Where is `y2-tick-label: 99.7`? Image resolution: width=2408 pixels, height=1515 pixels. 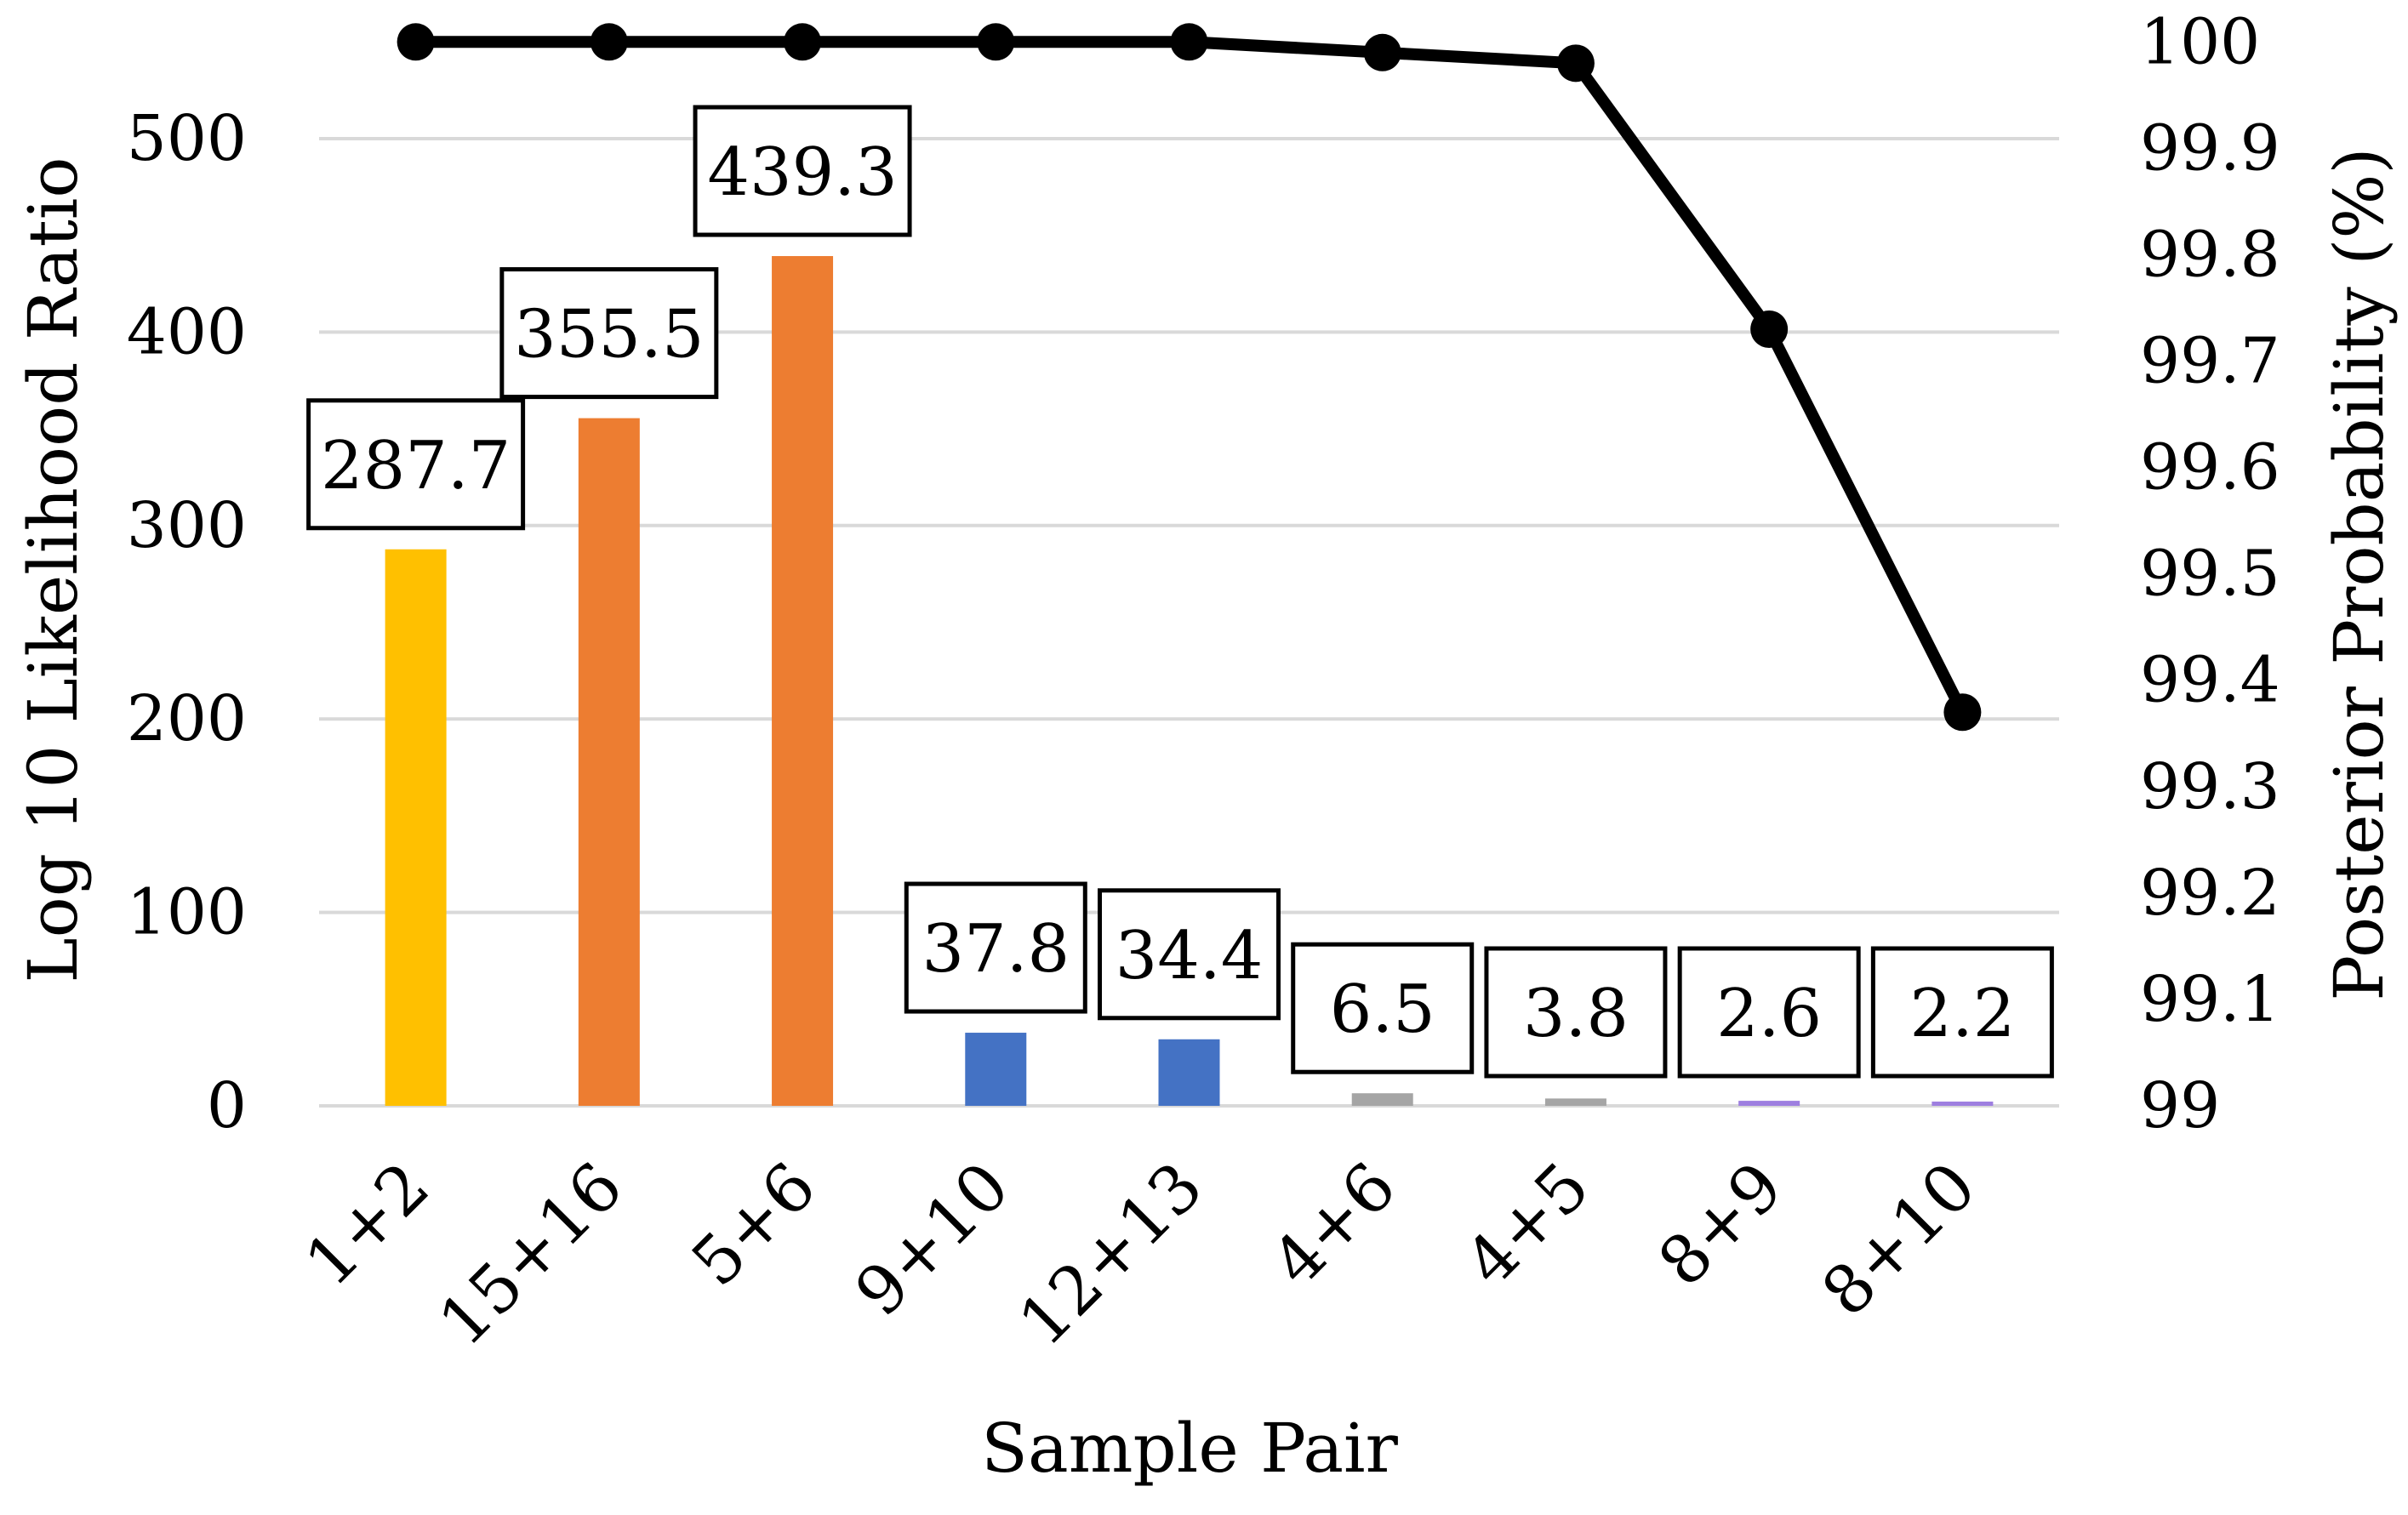 y2-tick-label: 99.7 is located at coordinates (2210, 361).